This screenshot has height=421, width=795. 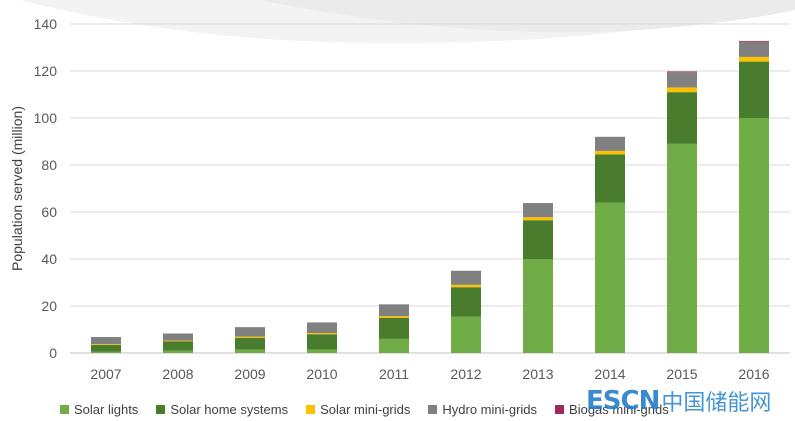 What do you see at coordinates (49, 212) in the screenshot?
I see `y-tick-label: 60` at bounding box center [49, 212].